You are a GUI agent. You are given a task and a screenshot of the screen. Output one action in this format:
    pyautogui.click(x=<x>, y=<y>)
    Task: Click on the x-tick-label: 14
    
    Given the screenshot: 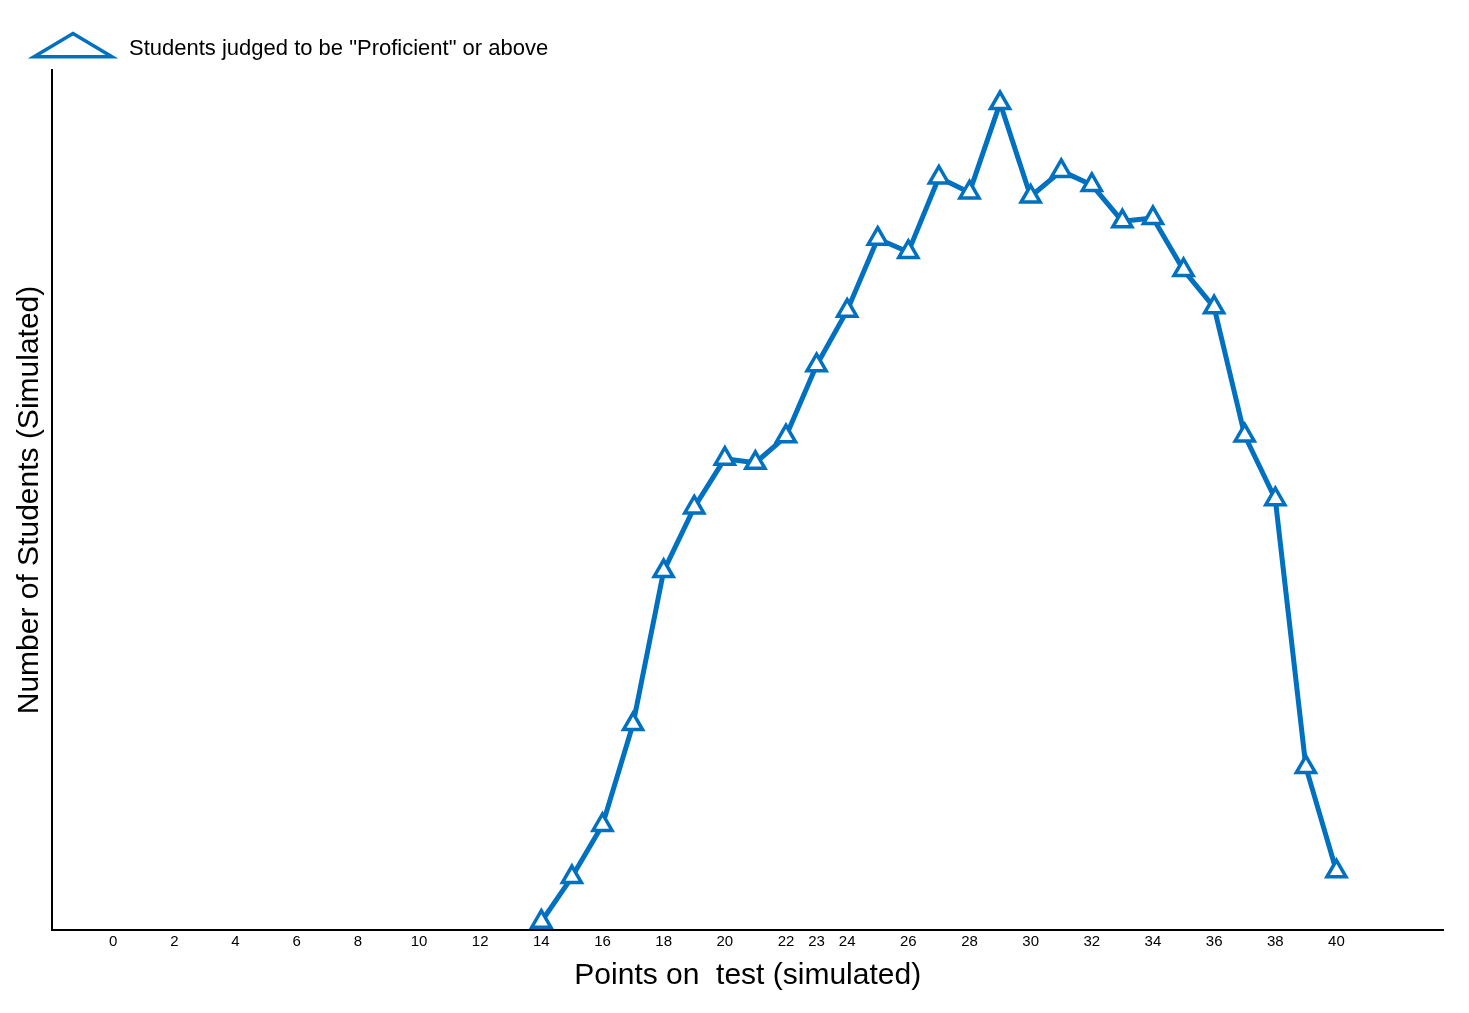 What is the action you would take?
    pyautogui.click(x=541, y=941)
    